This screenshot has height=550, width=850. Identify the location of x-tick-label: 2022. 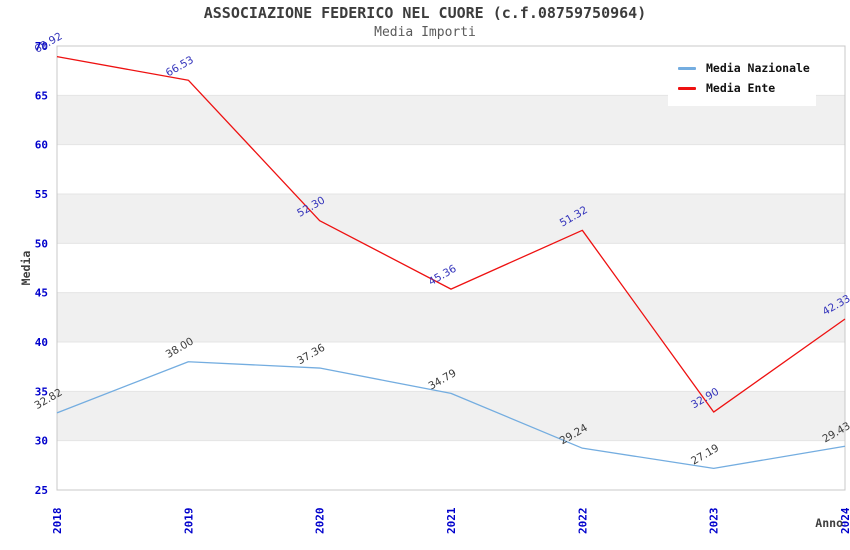
(582, 521).